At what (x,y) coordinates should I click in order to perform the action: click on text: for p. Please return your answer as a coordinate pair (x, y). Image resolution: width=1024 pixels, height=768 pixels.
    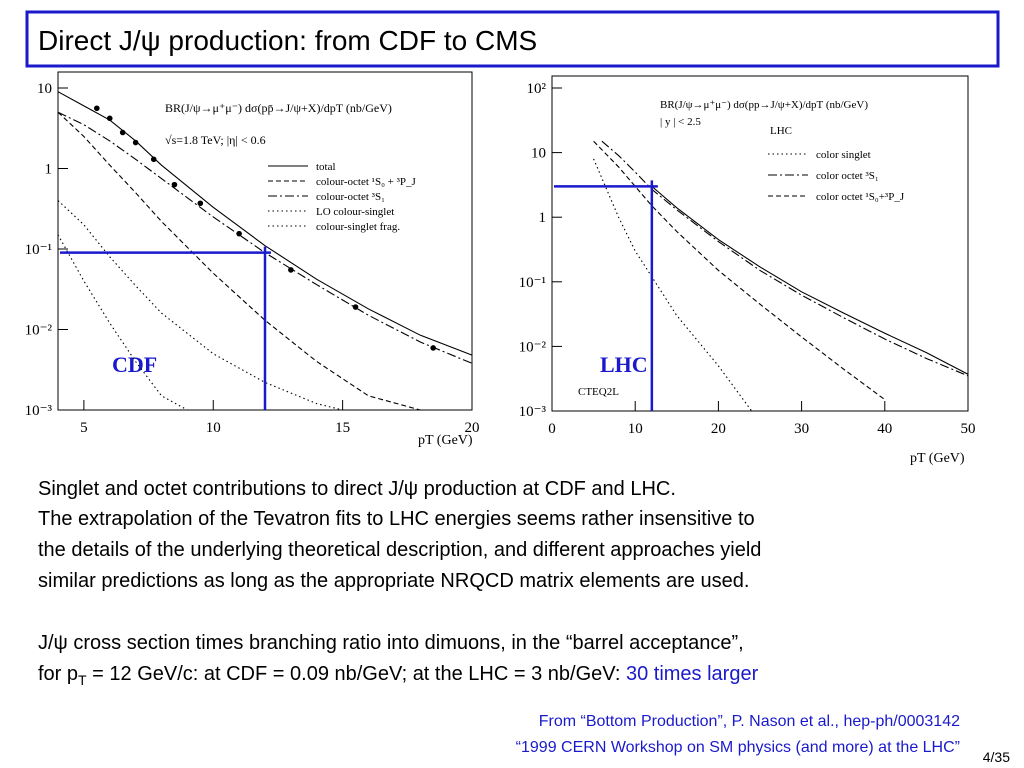
    Looking at the image, I should click on (58, 674).